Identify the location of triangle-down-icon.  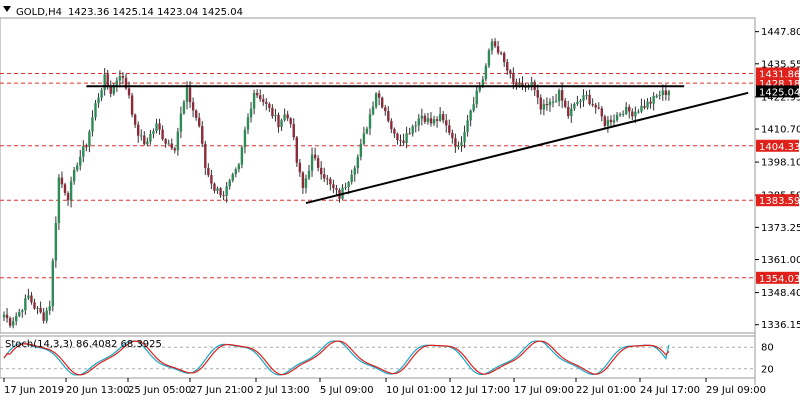
(7, 9).